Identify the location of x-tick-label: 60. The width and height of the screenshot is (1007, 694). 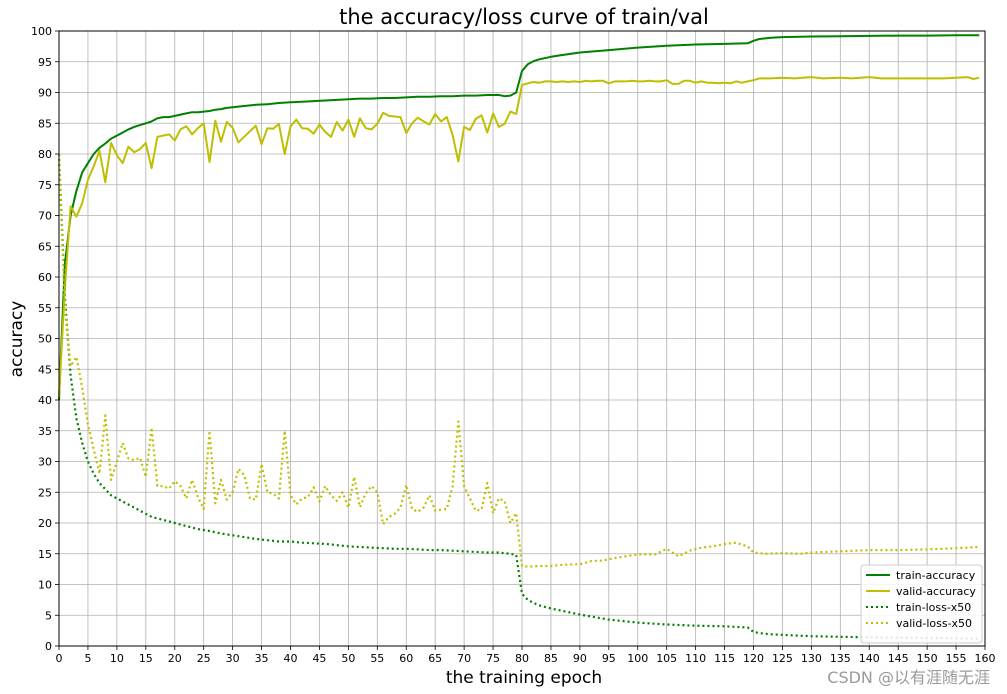
(406, 658).